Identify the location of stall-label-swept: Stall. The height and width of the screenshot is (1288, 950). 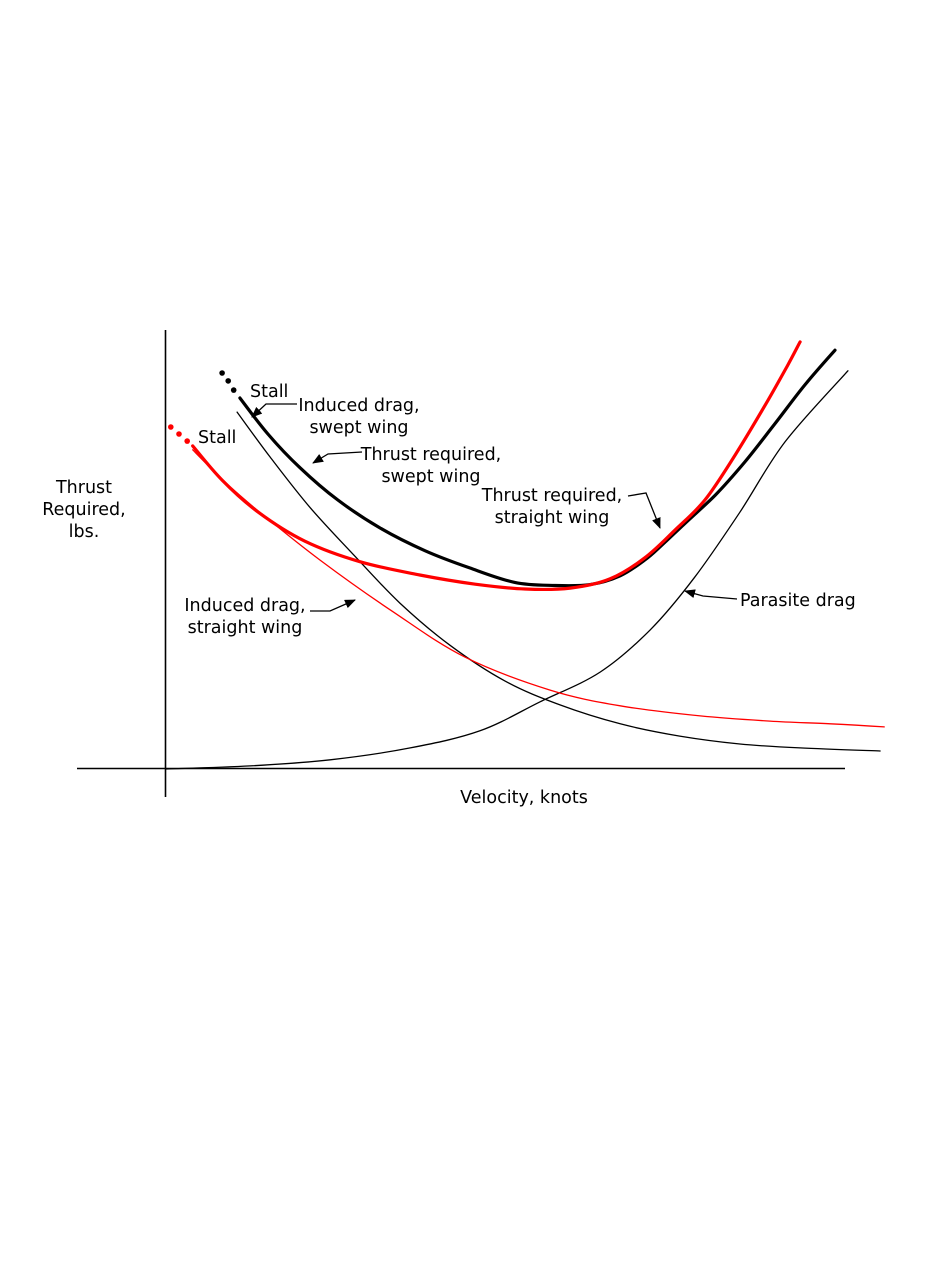
(269, 392).